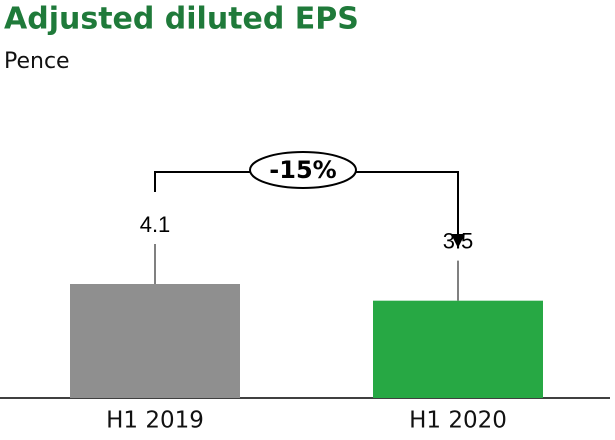  What do you see at coordinates (202, 181) in the screenshot?
I see `bracket-left` at bounding box center [202, 181].